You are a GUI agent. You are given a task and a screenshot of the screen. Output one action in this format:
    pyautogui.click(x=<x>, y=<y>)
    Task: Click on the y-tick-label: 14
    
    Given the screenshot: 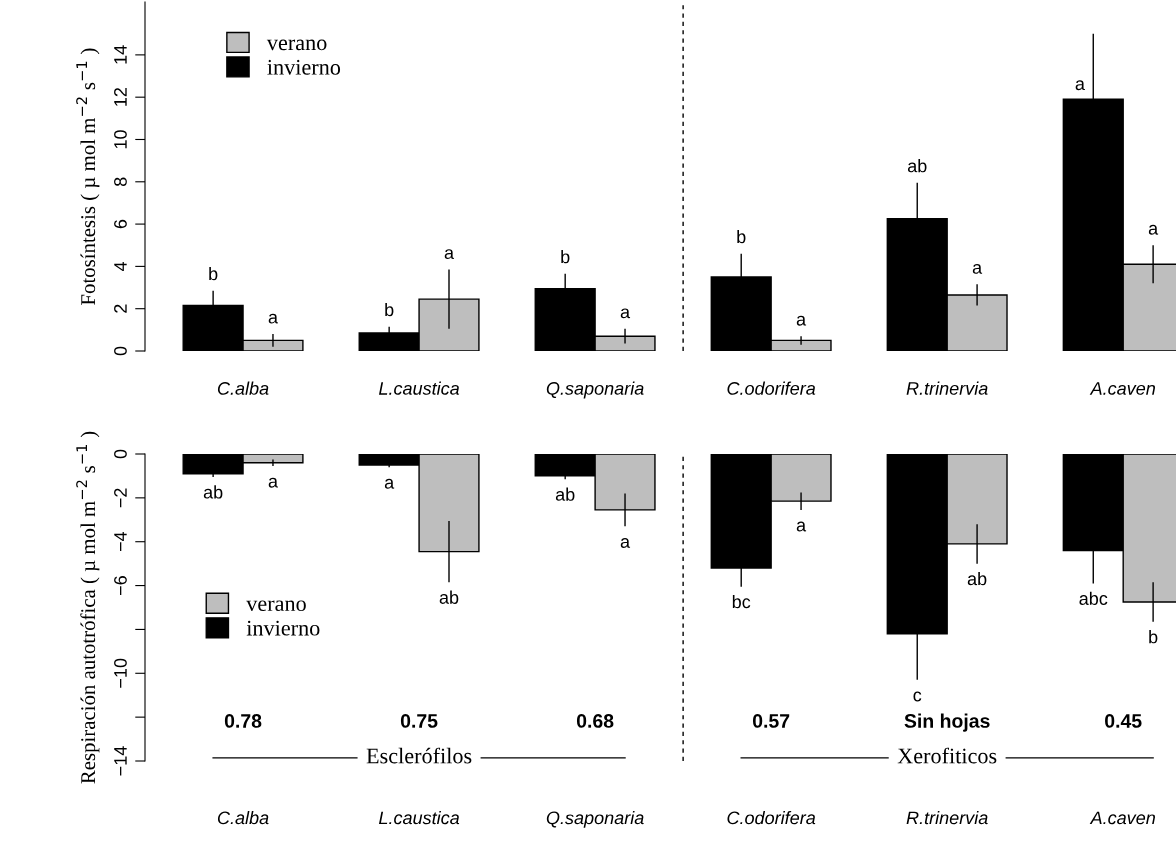 What is the action you would take?
    pyautogui.click(x=120, y=54)
    